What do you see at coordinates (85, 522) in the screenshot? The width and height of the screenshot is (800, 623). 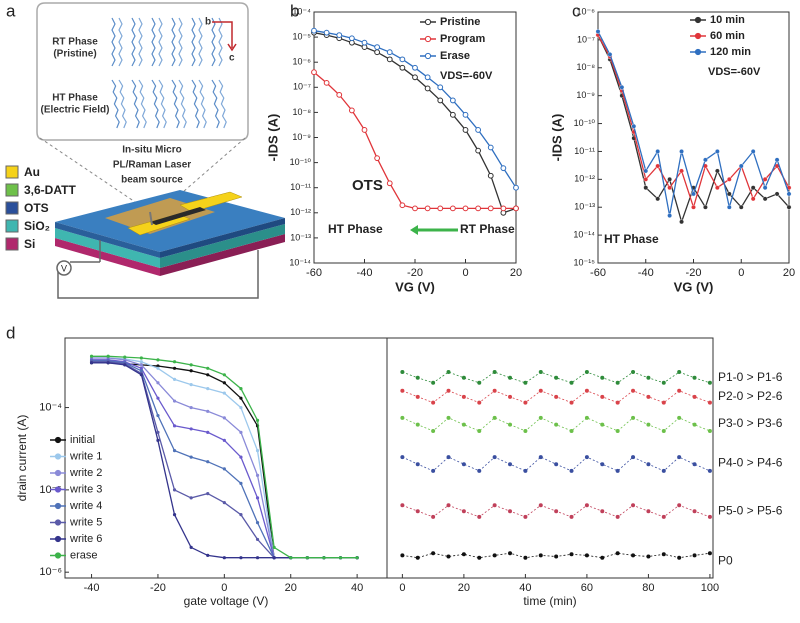 I see `legend-label: write 5` at bounding box center [85, 522].